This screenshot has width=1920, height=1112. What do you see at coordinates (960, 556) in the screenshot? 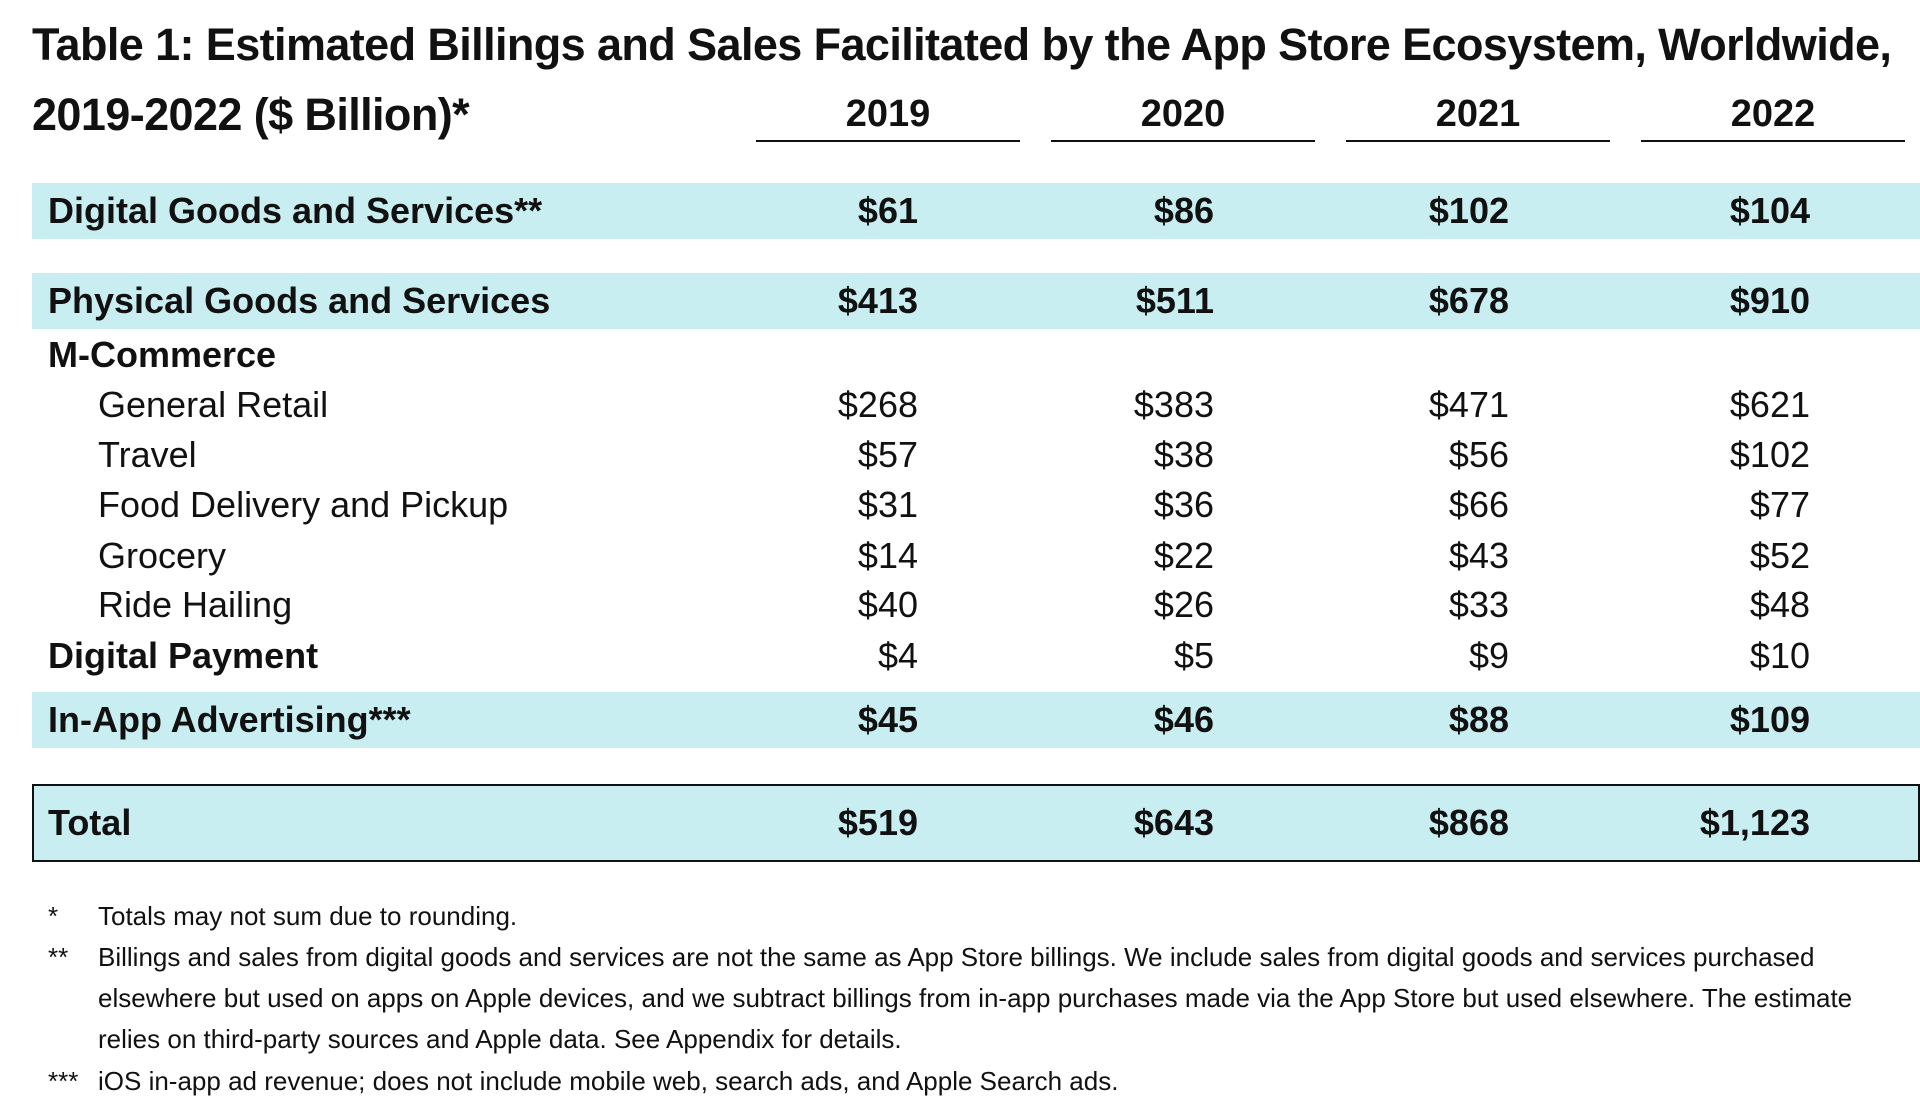
I see `table-row-grocery: Grocery $14 $22 $43 $52` at bounding box center [960, 556].